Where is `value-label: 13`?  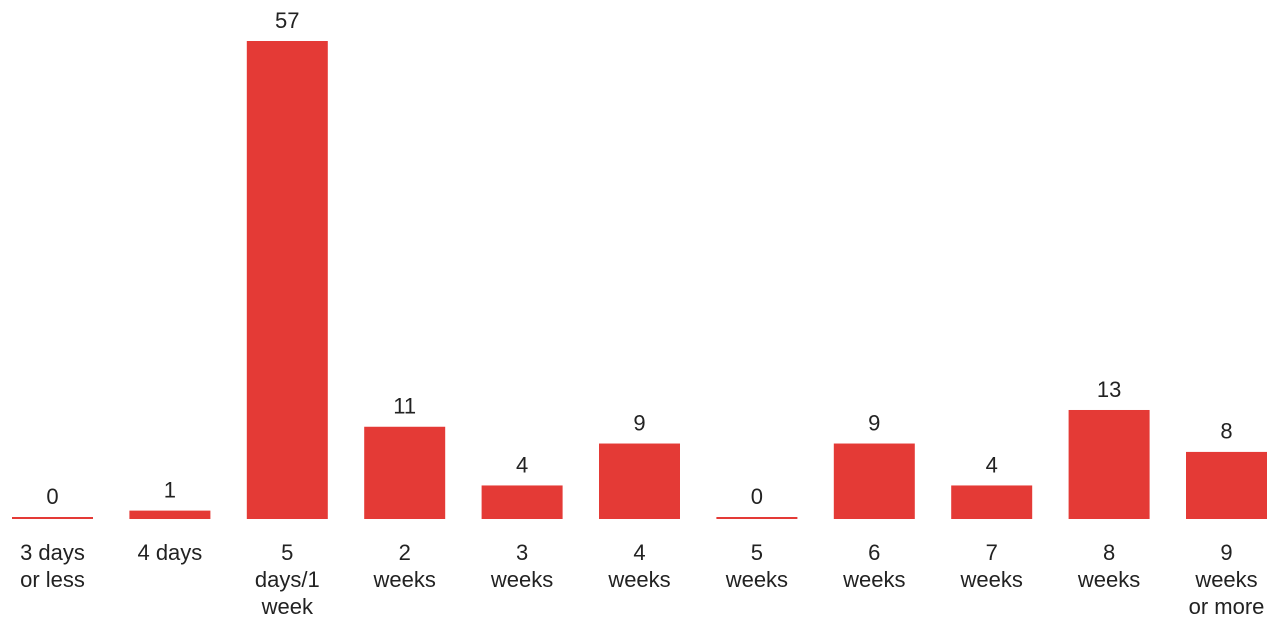
value-label: 13 is located at coordinates (1109, 389).